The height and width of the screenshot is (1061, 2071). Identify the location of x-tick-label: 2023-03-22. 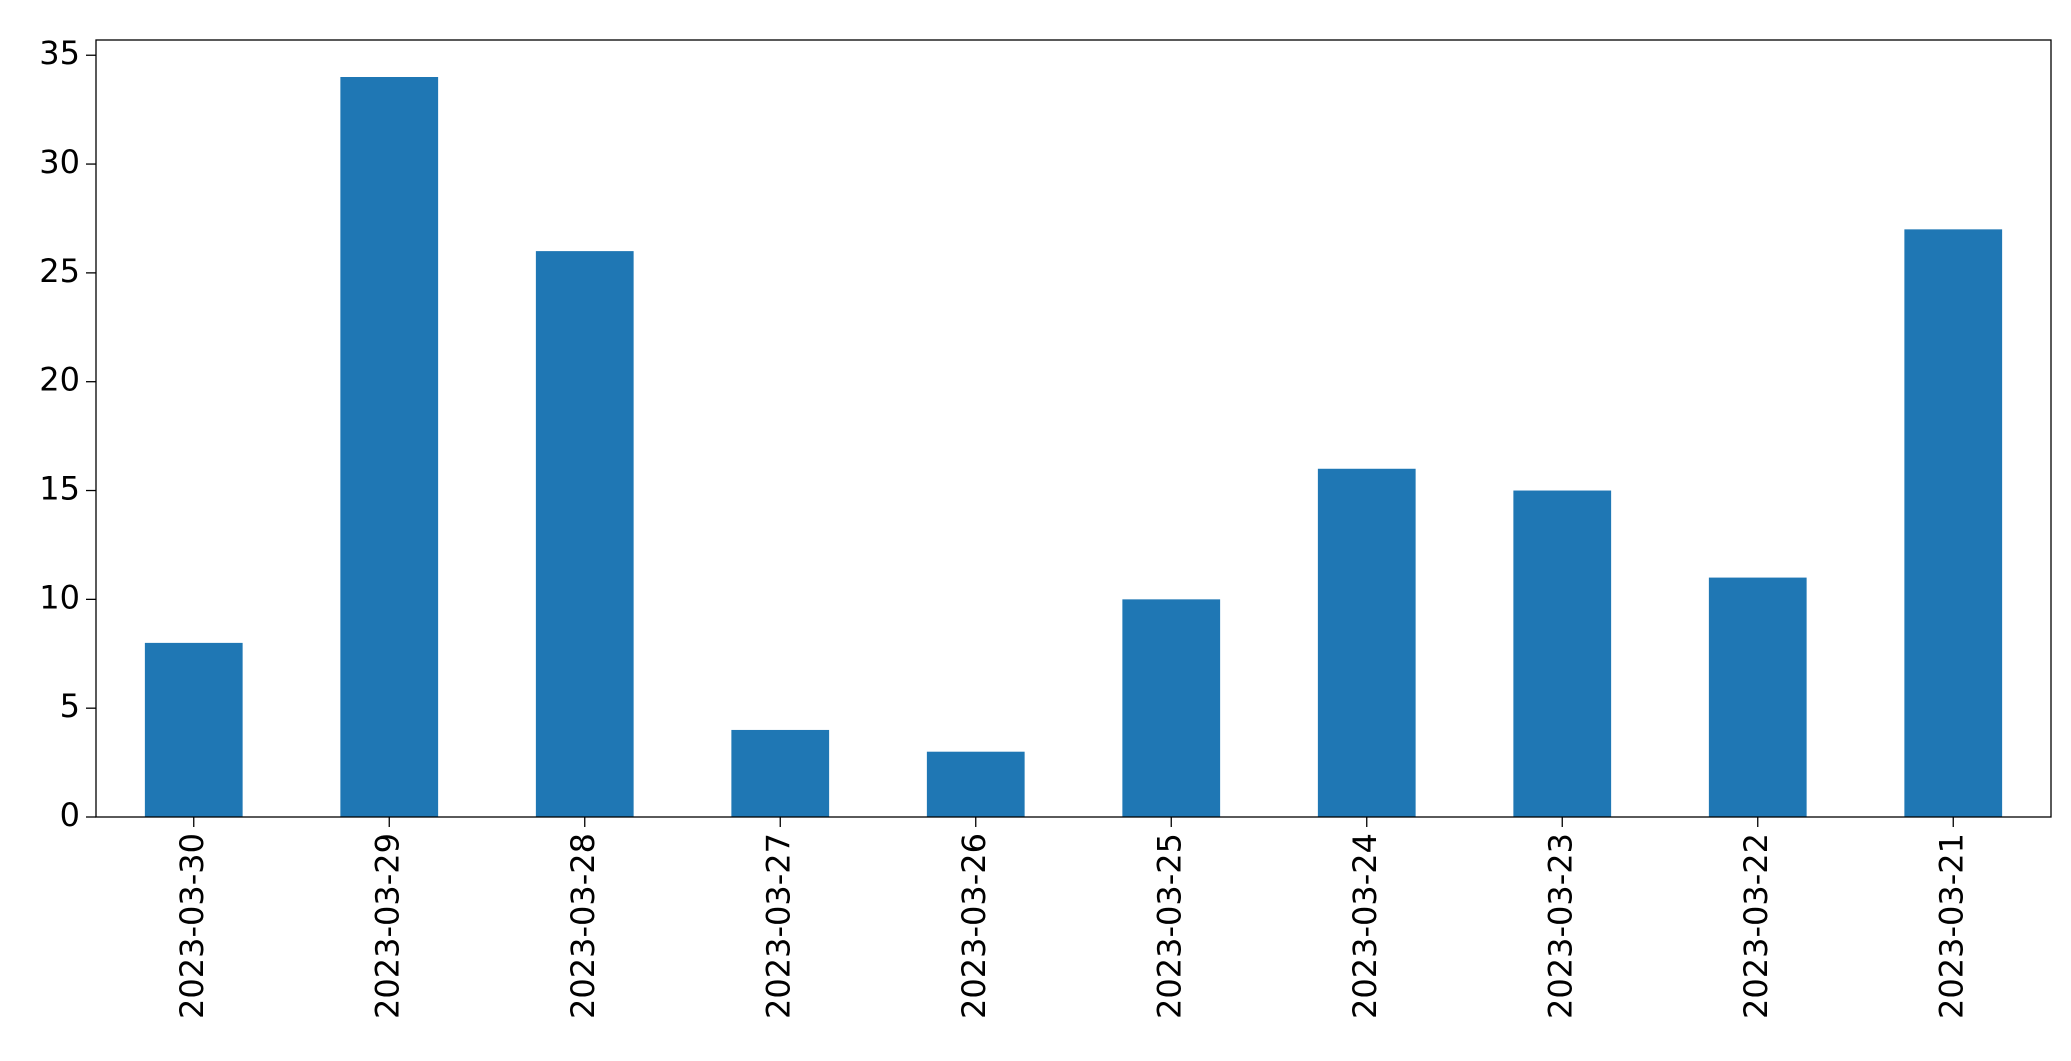
(1756, 926).